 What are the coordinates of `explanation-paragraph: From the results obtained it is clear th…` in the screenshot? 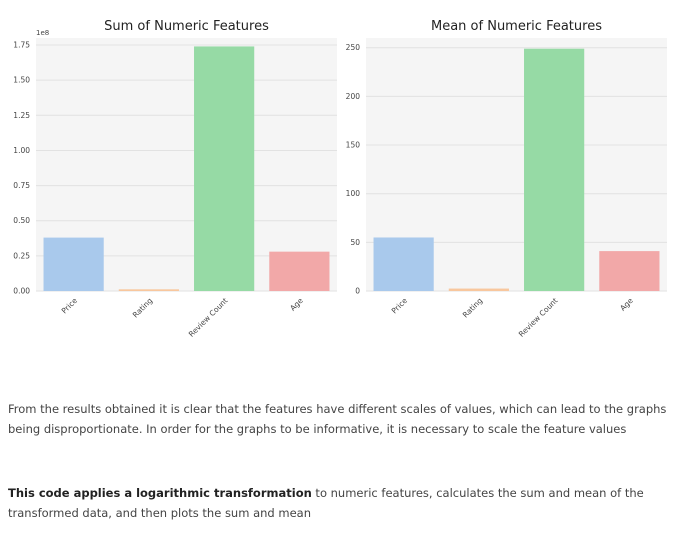 It's located at (340, 419).